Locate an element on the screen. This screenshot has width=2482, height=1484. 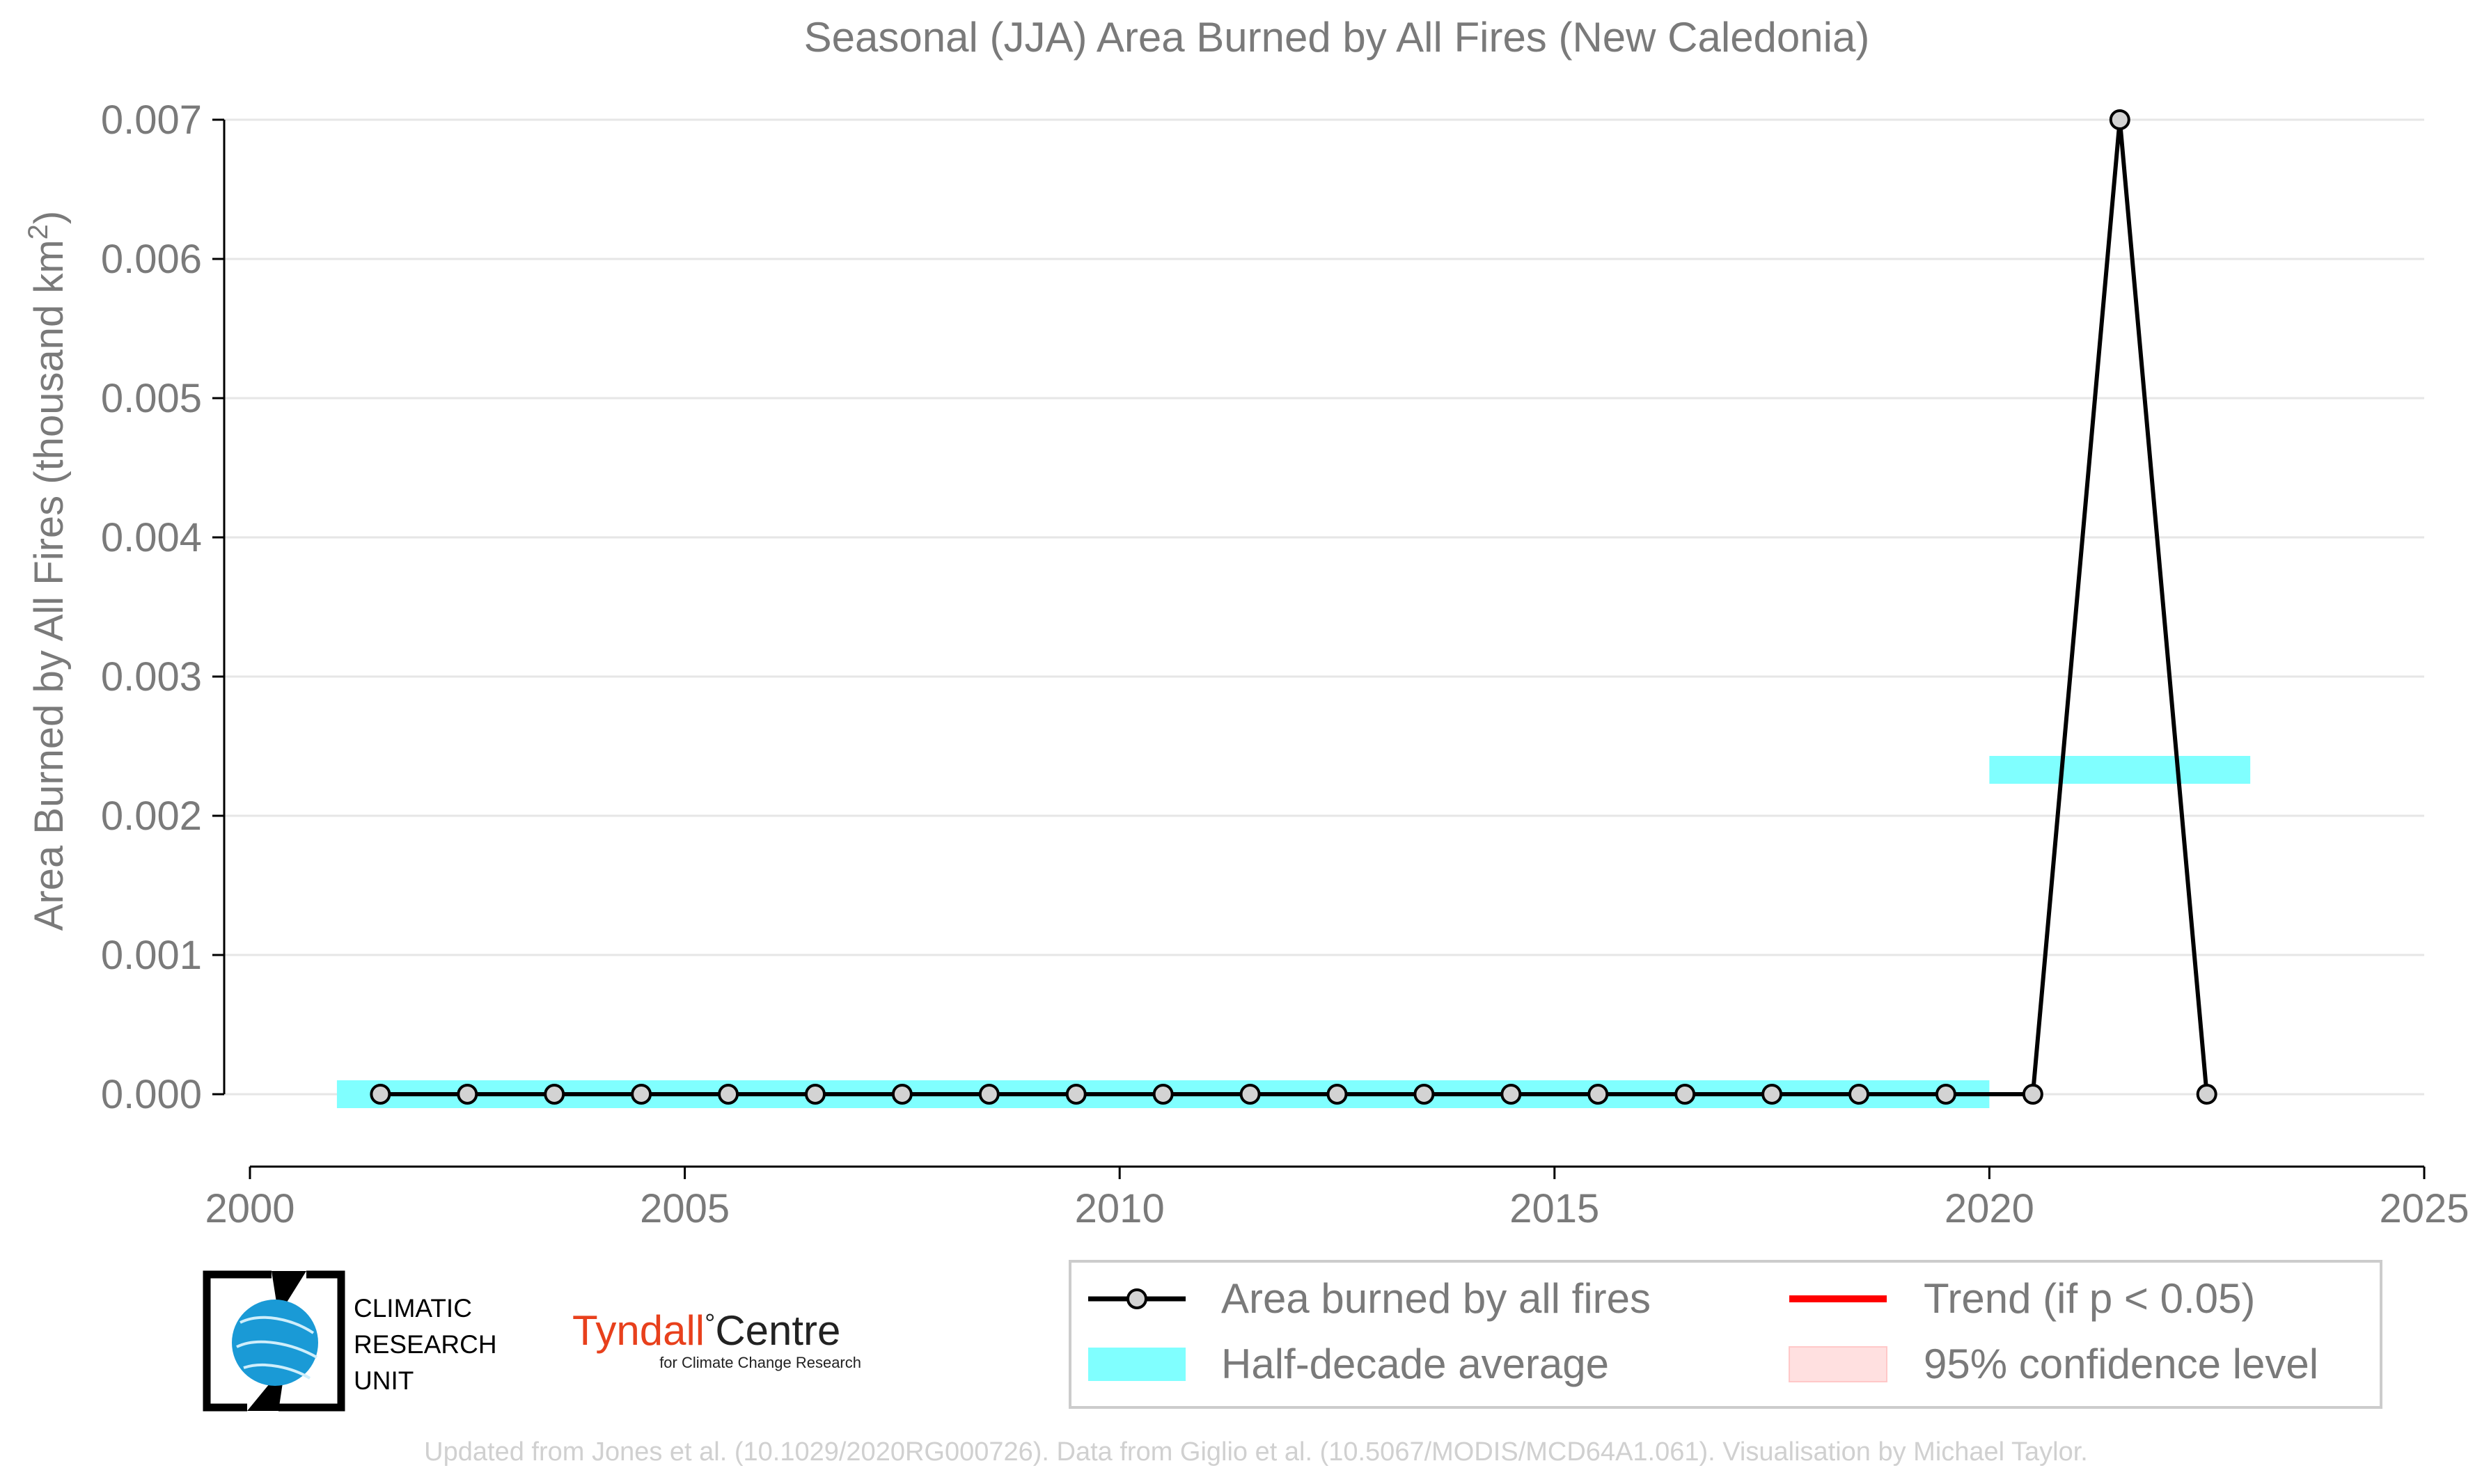
tyndall-logo-main: Tyndall is located at coordinates (638, 1330).